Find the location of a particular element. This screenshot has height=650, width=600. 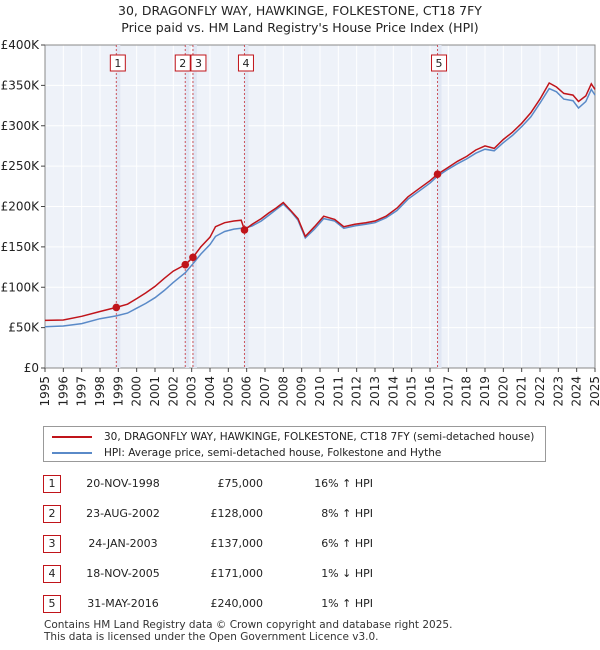

y-tick-label: £200K is located at coordinates (21, 207).